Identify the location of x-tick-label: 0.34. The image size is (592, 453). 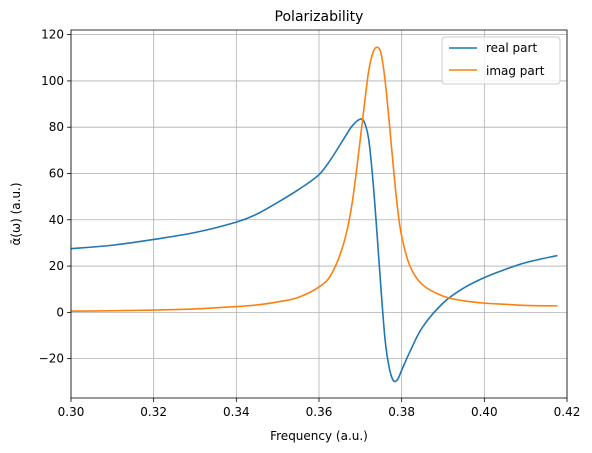
(236, 412).